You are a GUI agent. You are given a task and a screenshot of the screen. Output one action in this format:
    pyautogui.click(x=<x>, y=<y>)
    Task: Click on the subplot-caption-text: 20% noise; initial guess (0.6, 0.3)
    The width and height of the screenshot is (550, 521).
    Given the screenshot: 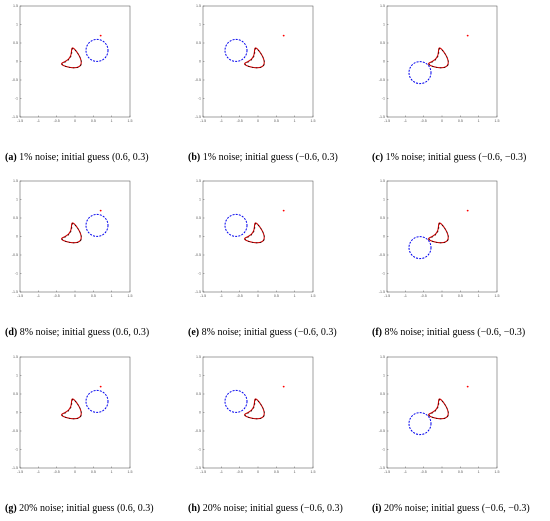 What is the action you would take?
    pyautogui.click(x=85, y=508)
    